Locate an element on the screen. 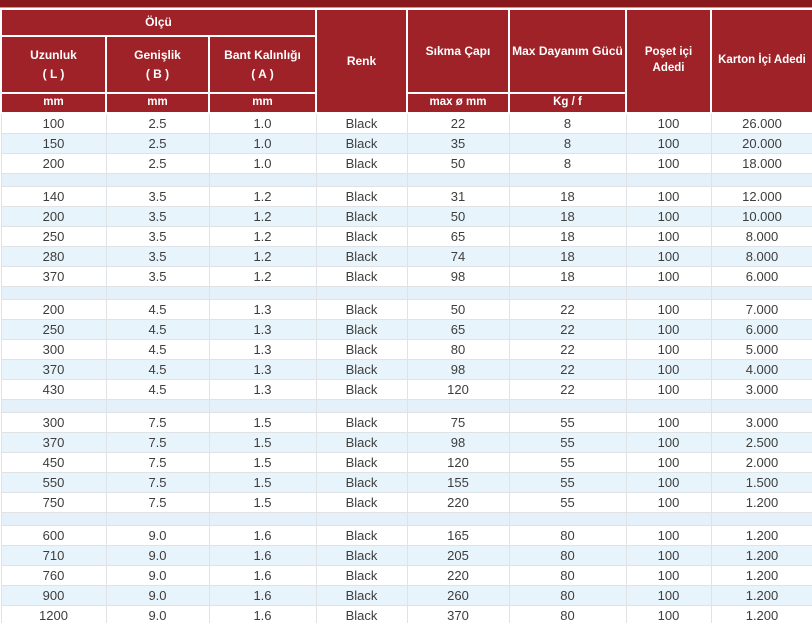 This screenshot has width=812, height=623. cell: 120 is located at coordinates (458, 389).